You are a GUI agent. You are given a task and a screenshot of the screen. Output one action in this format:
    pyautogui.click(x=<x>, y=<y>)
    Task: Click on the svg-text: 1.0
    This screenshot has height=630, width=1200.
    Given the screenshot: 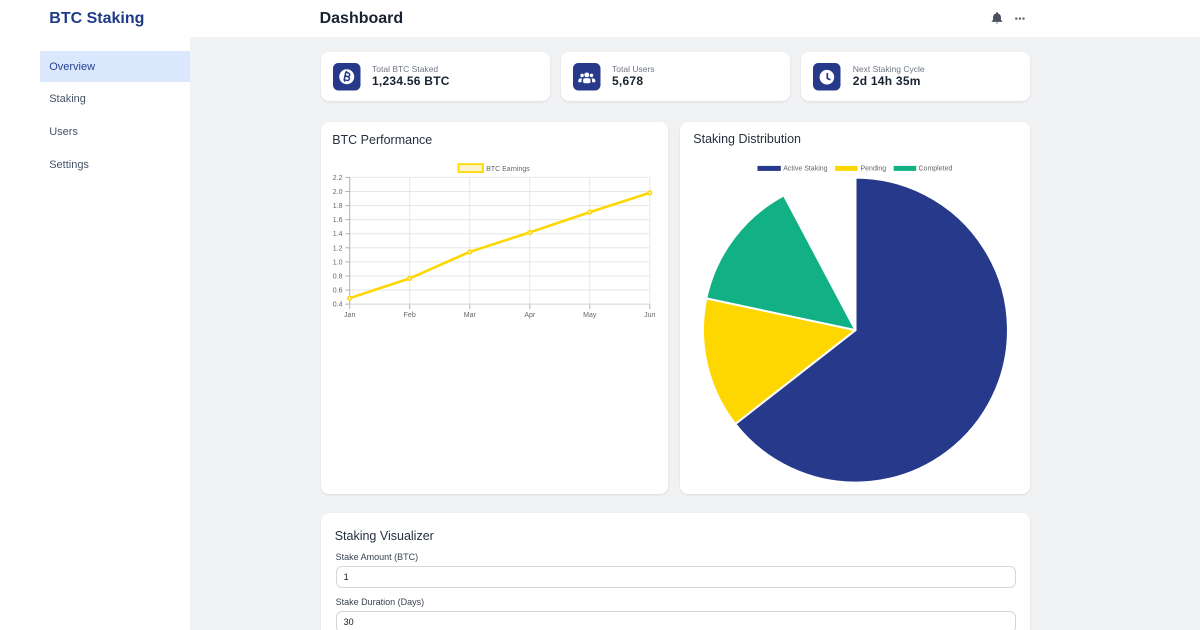 What is the action you would take?
    pyautogui.click(x=338, y=262)
    